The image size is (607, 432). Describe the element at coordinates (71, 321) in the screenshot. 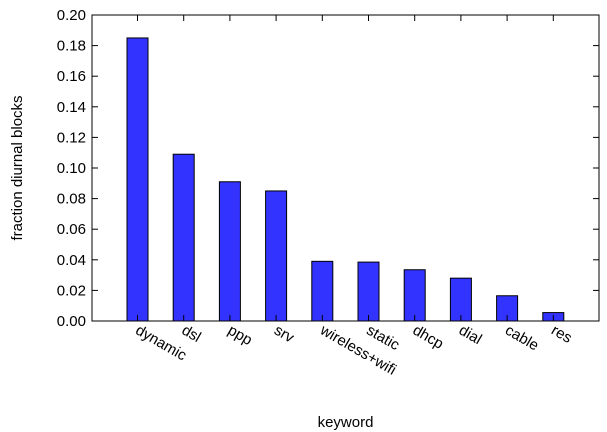

I see `y-tick-label: 0.00` at that location.